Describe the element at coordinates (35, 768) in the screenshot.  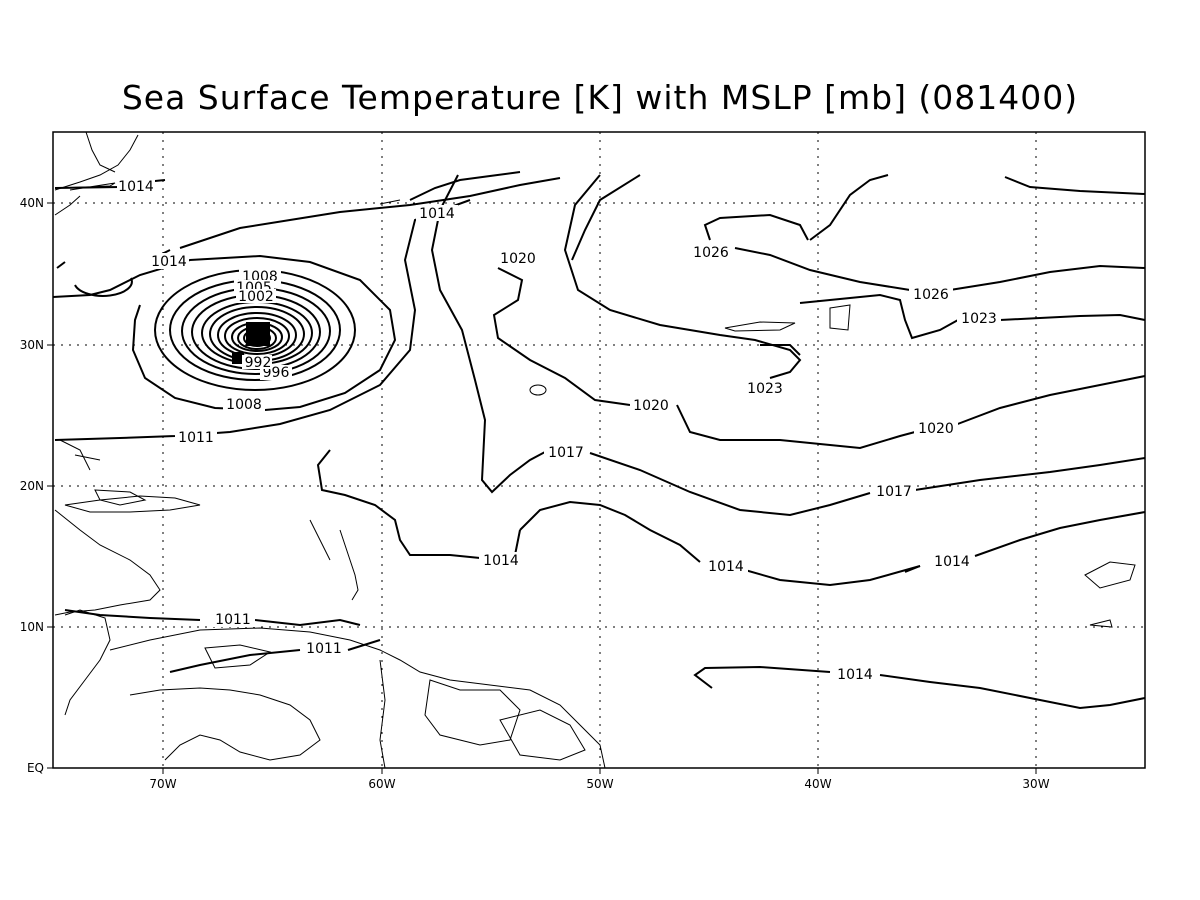
I see `y-tick-eq: EQ` at that location.